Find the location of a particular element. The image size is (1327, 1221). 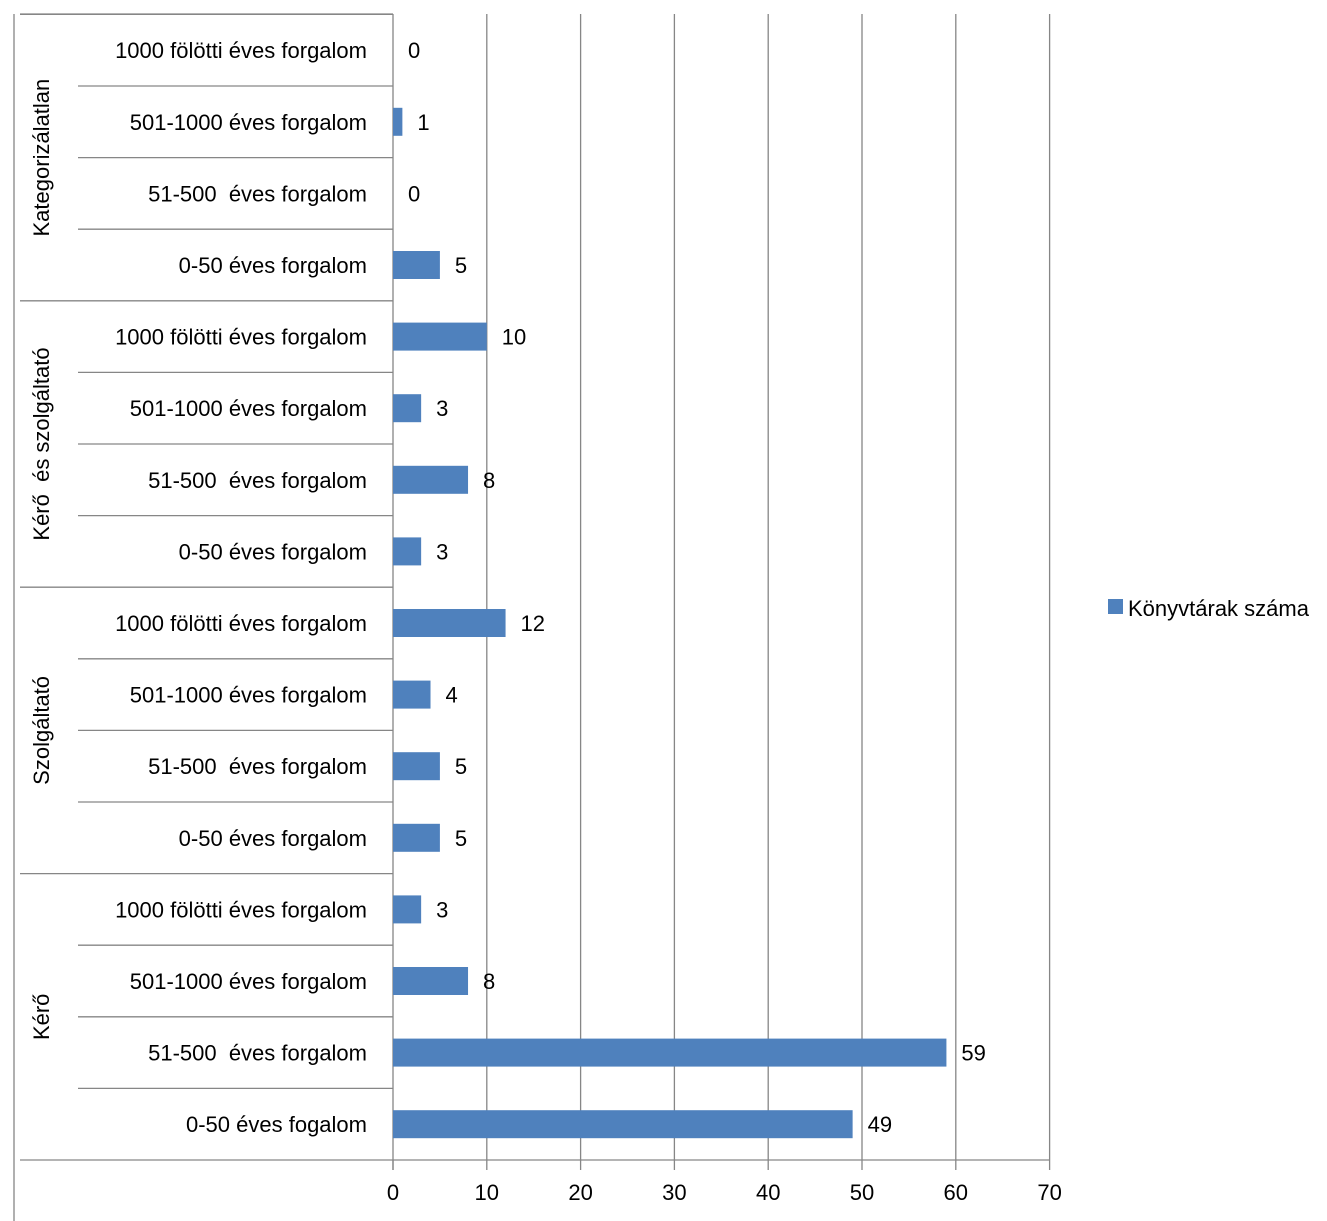

bar-szolgáltató-1 is located at coordinates (416, 766).